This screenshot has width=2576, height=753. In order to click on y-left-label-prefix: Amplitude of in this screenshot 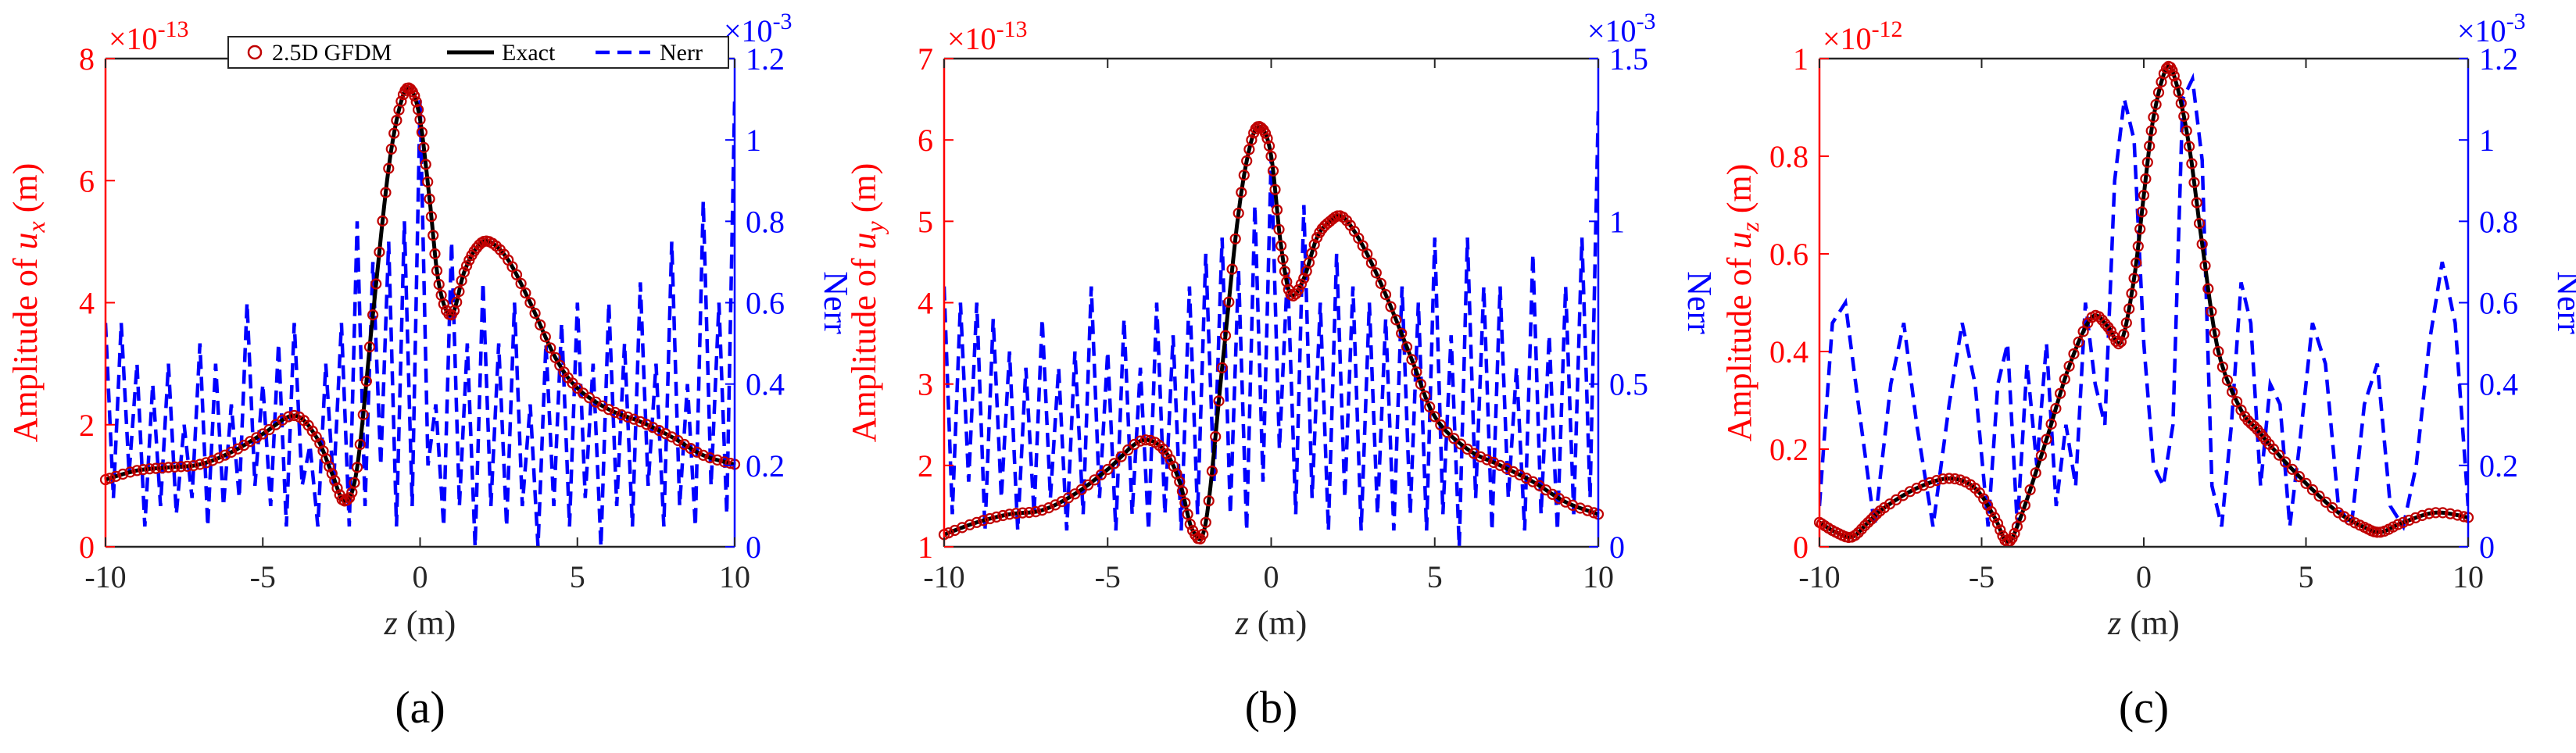, I will do `click(1739, 345)`.